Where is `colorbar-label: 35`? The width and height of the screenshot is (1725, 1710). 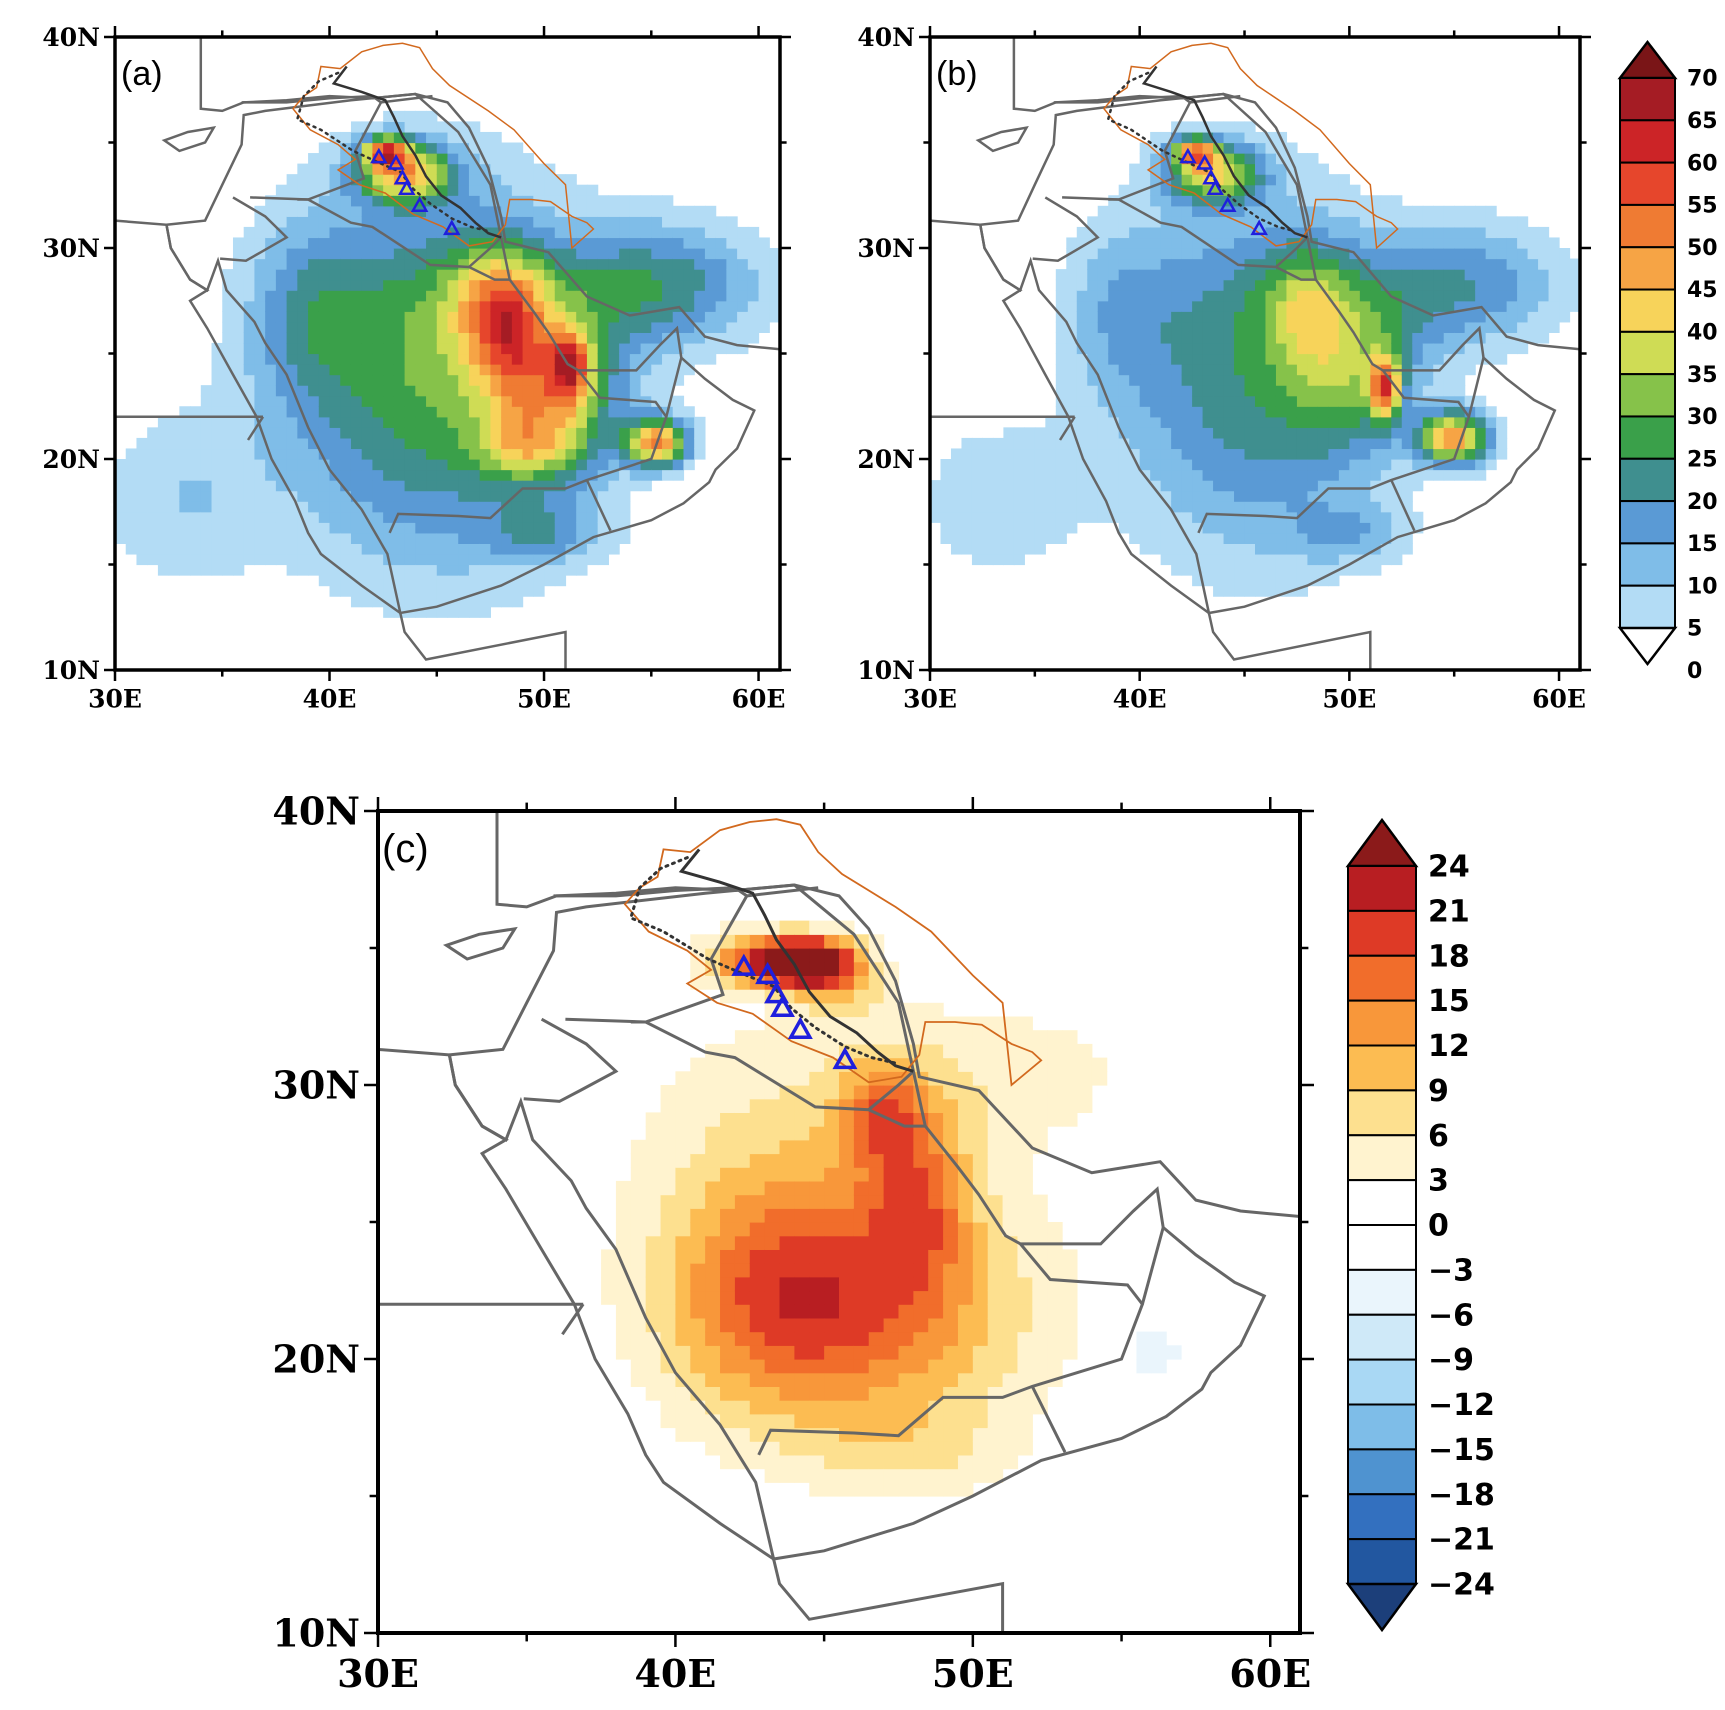 colorbar-label: 35 is located at coordinates (1702, 375).